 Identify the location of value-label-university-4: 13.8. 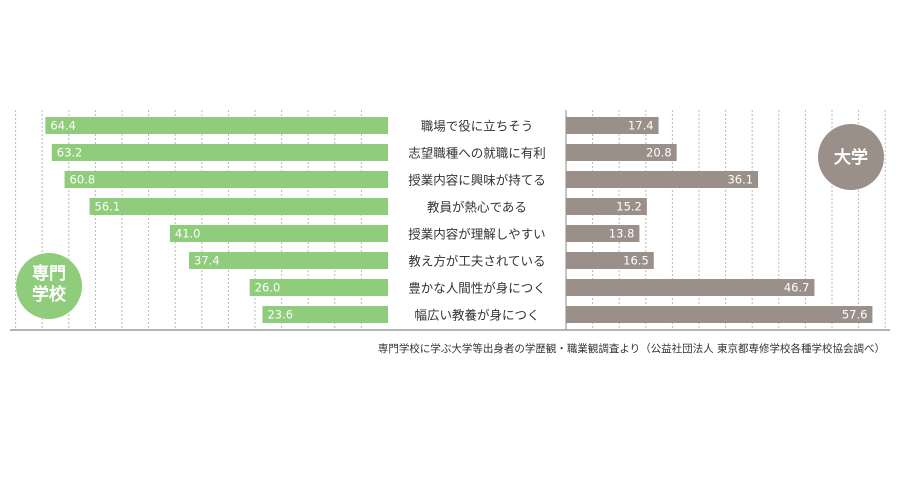
(622, 234).